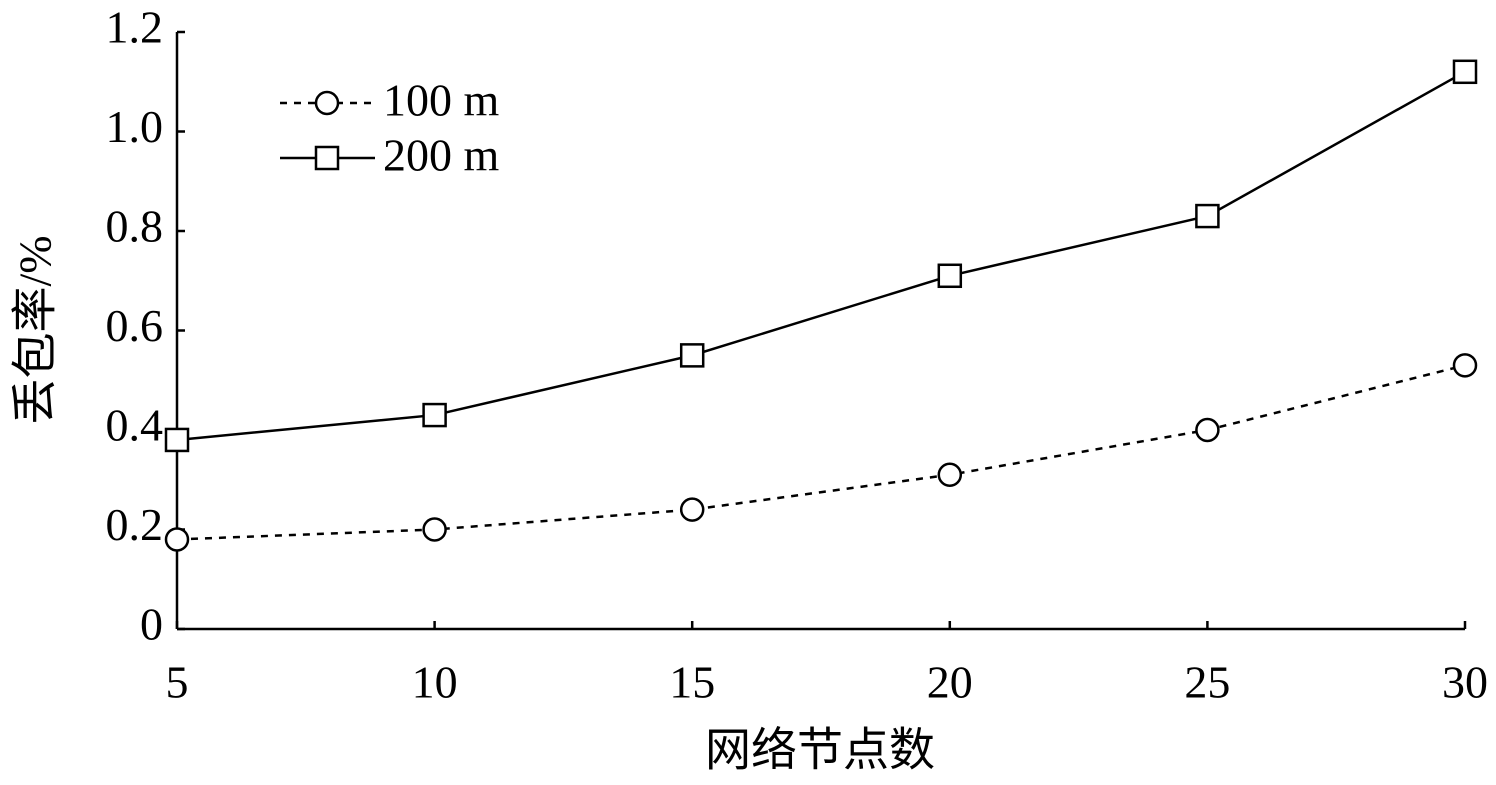 This screenshot has height=785, width=1496. I want to click on y-tick-label: 0.4, so click(135, 425).